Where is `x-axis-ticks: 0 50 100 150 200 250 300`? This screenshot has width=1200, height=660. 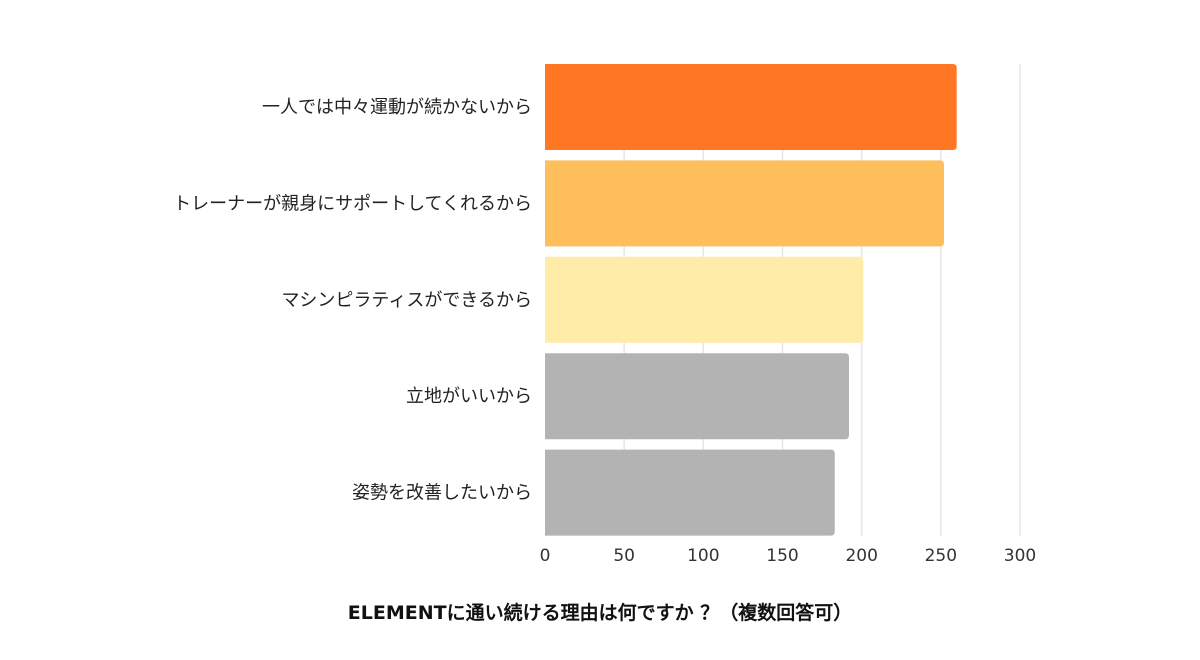
x-axis-ticks: 0 50 100 150 200 250 300 is located at coordinates (788, 556).